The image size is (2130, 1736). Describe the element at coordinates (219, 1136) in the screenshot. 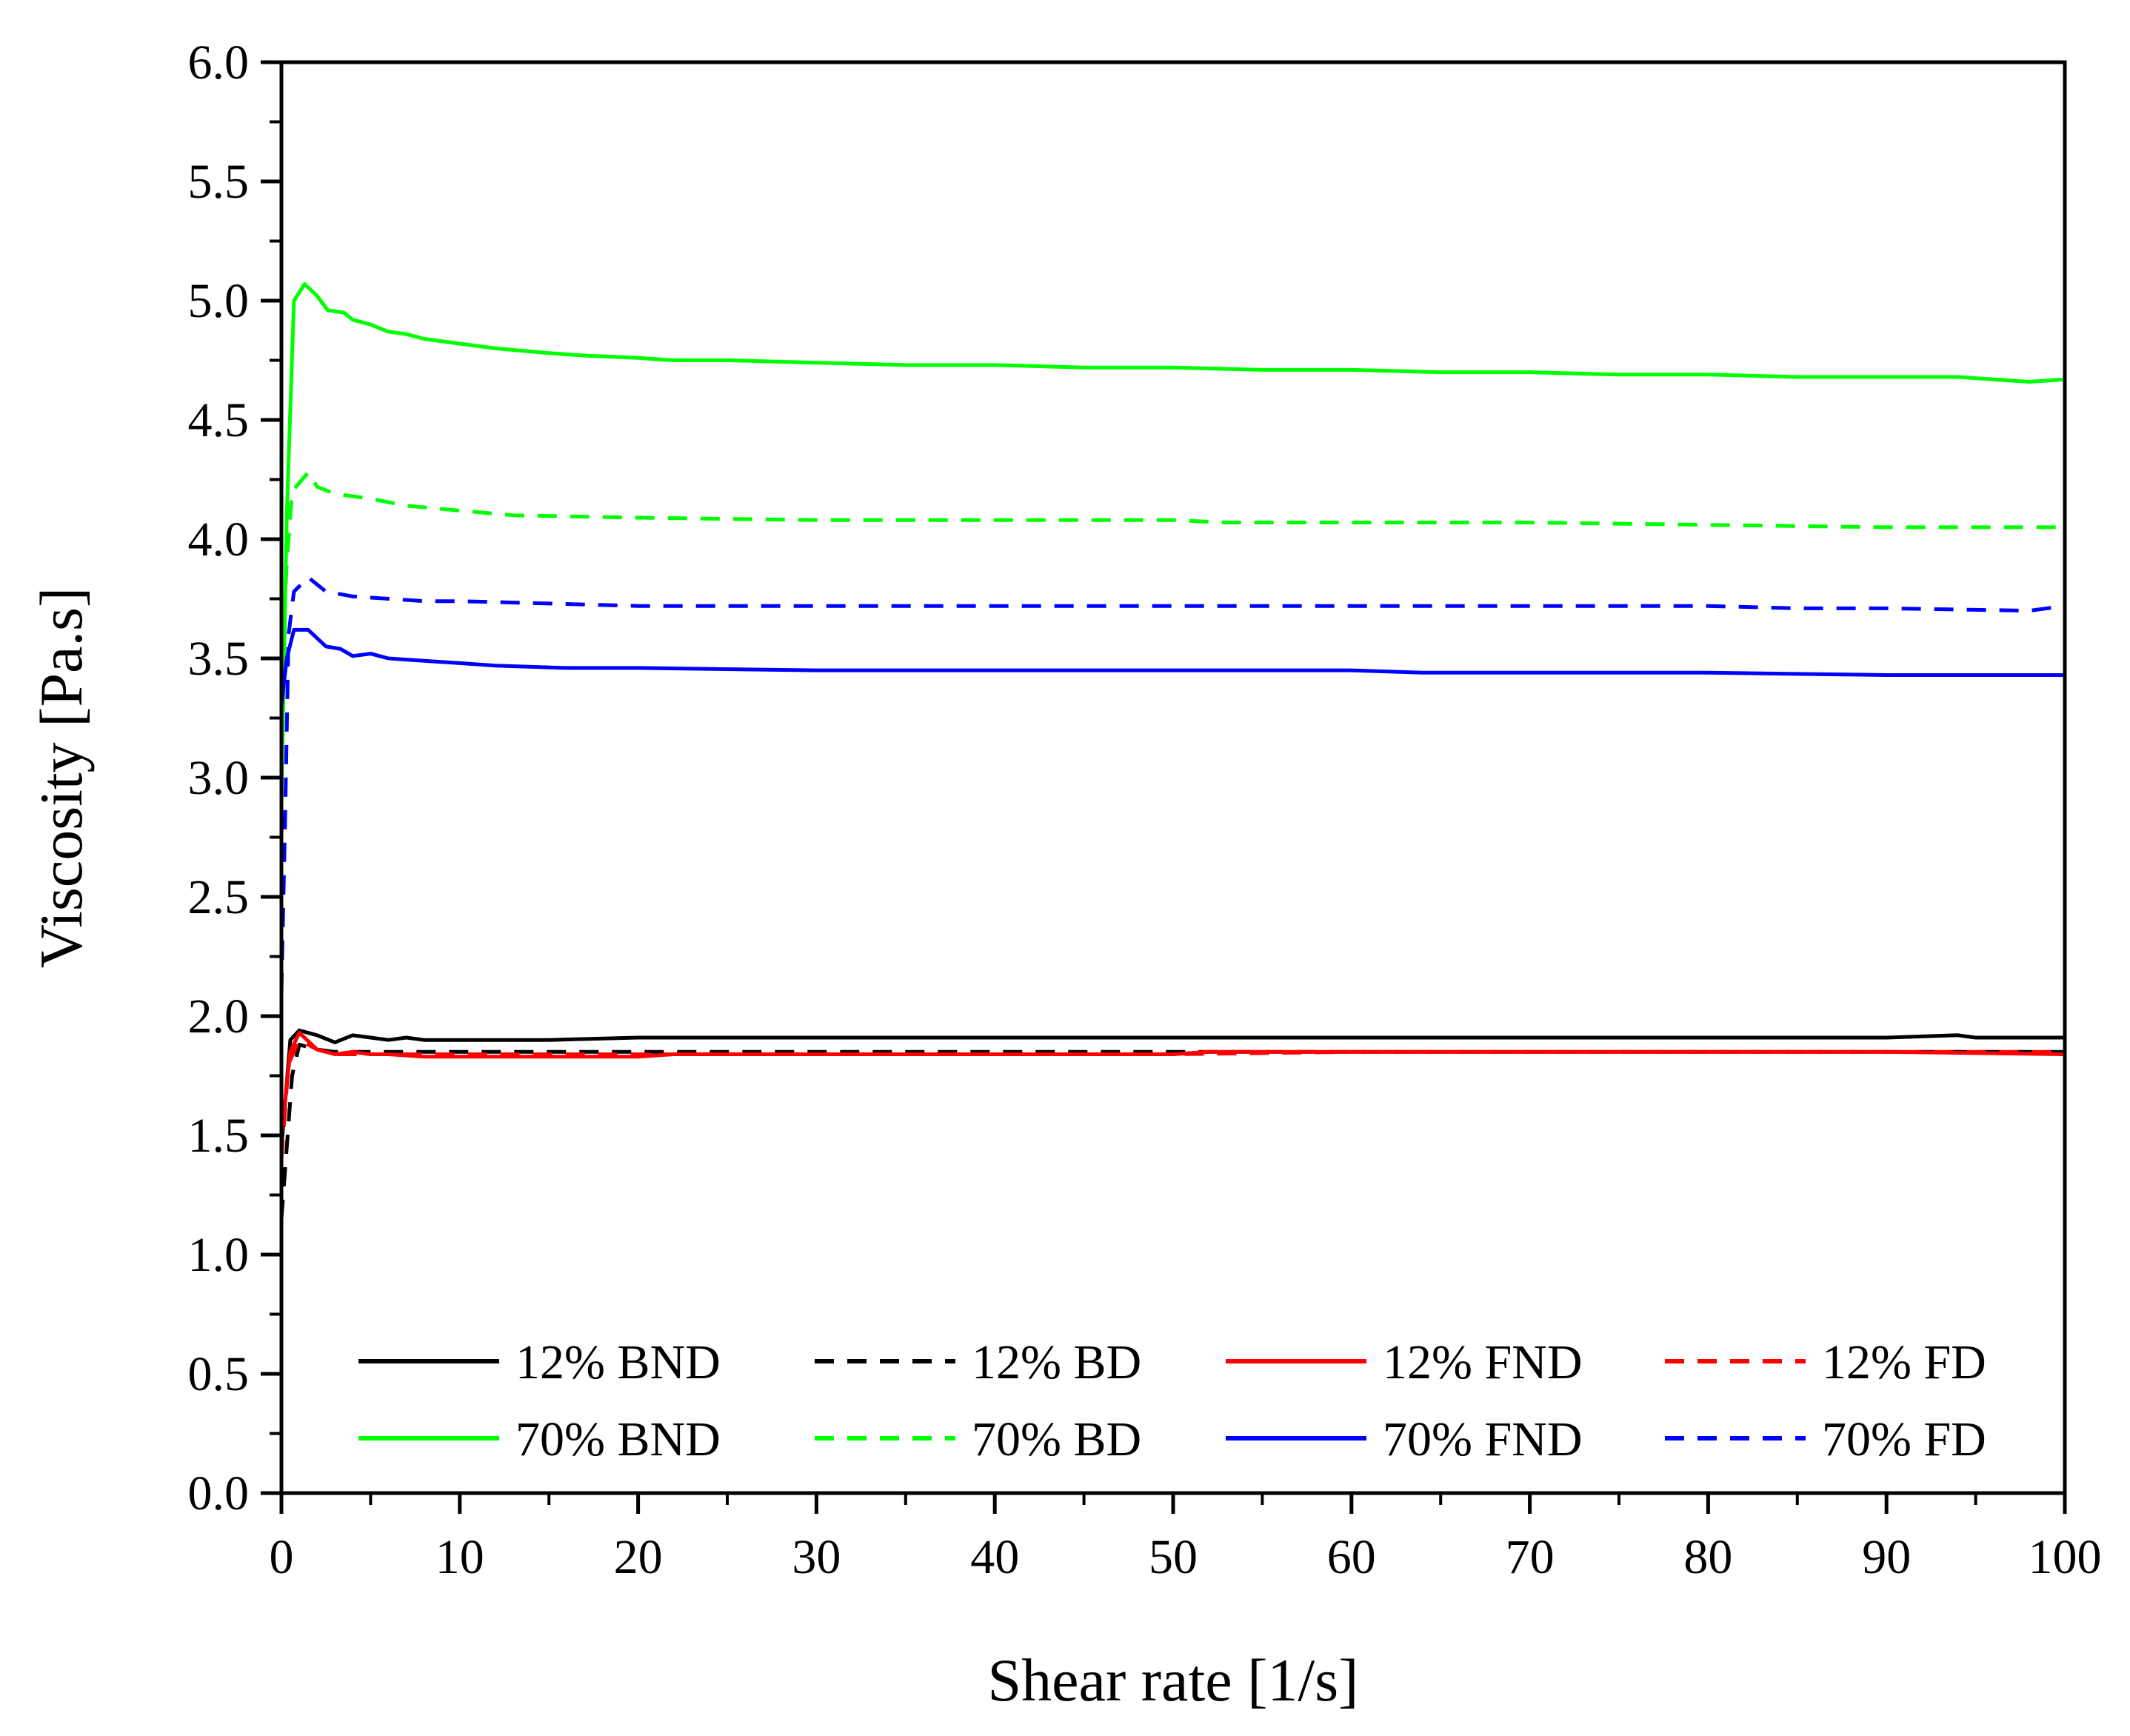

I see `y-tick-label: 1.5` at that location.